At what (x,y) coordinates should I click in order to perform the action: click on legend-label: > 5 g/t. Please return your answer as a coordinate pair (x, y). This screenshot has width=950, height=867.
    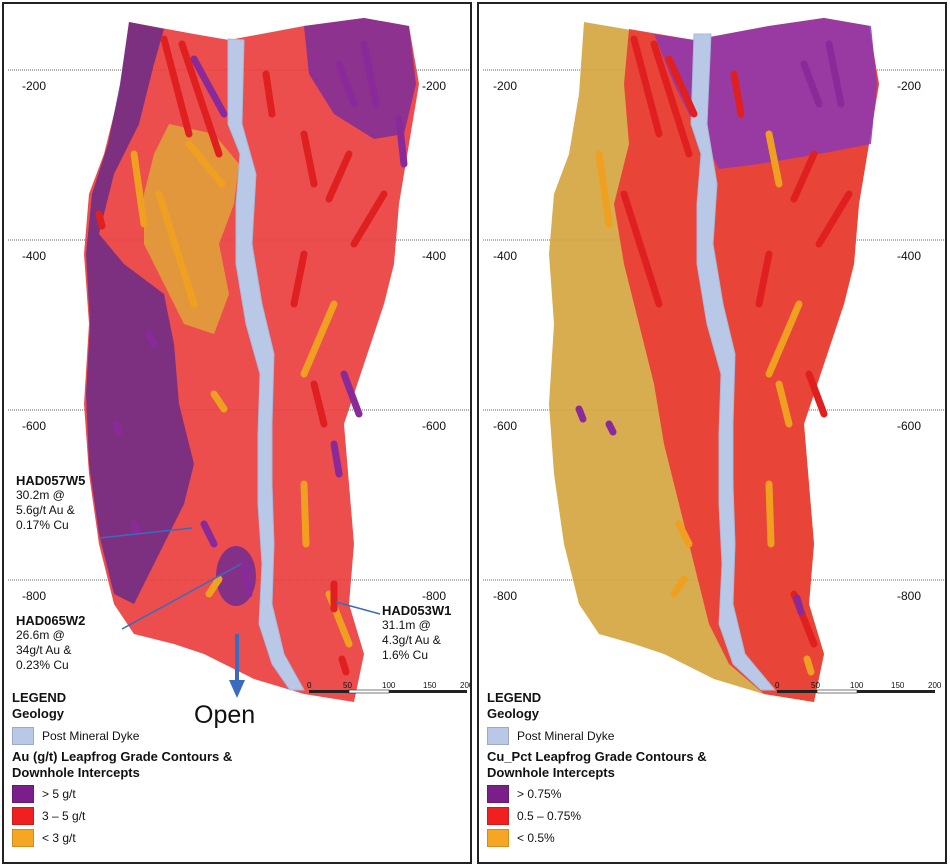
    Looking at the image, I should click on (59, 794).